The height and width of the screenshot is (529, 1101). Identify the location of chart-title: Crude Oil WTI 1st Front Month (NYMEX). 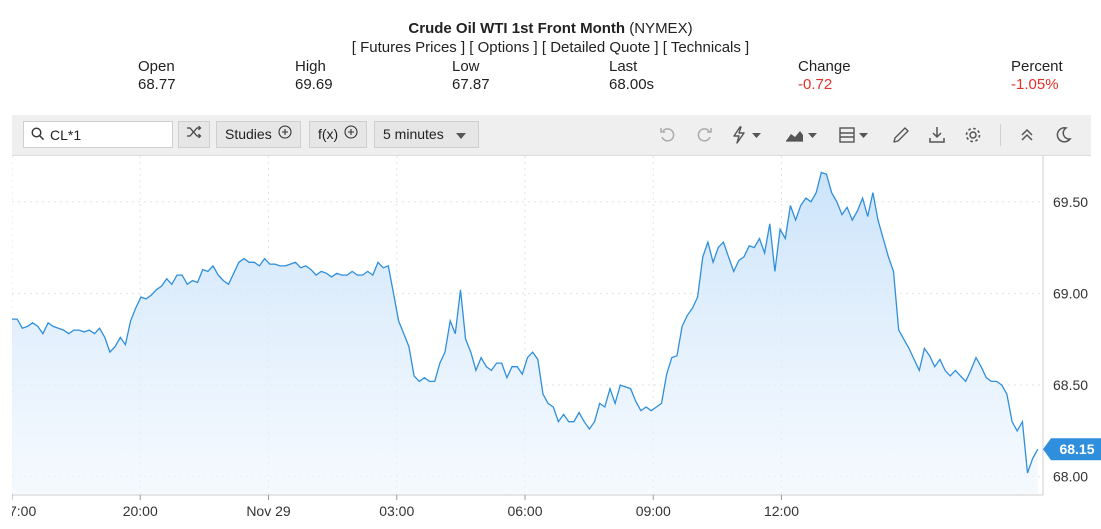
(550, 28).